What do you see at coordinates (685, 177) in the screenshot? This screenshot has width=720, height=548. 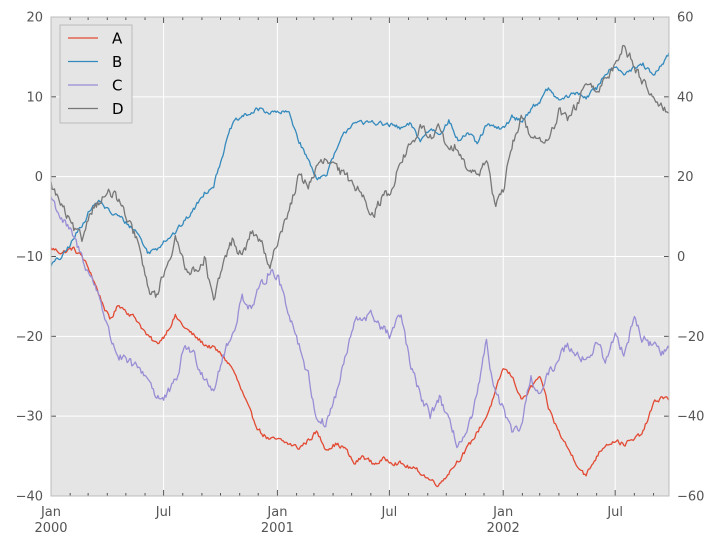 I see `y-right-tick-label: 20` at bounding box center [685, 177].